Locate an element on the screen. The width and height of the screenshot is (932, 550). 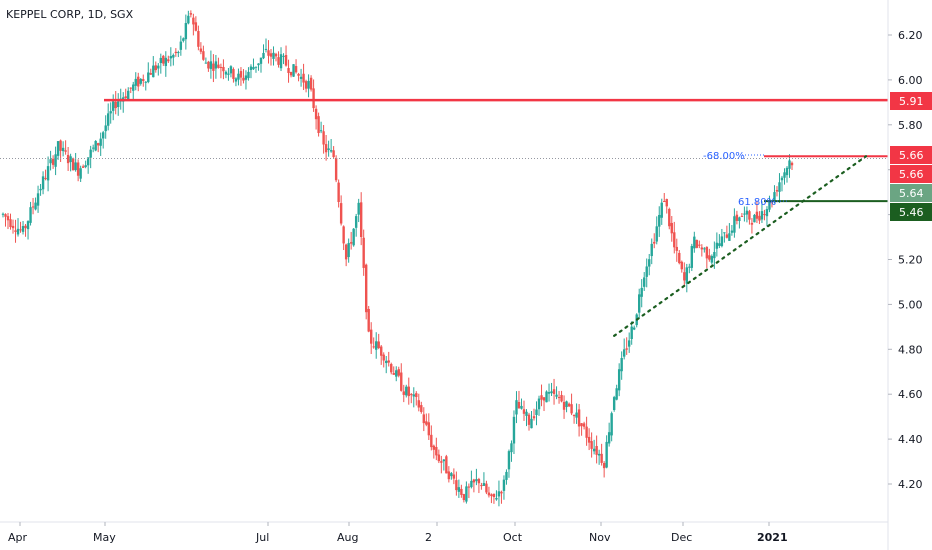
x-tick-label: Oct is located at coordinates (513, 537).